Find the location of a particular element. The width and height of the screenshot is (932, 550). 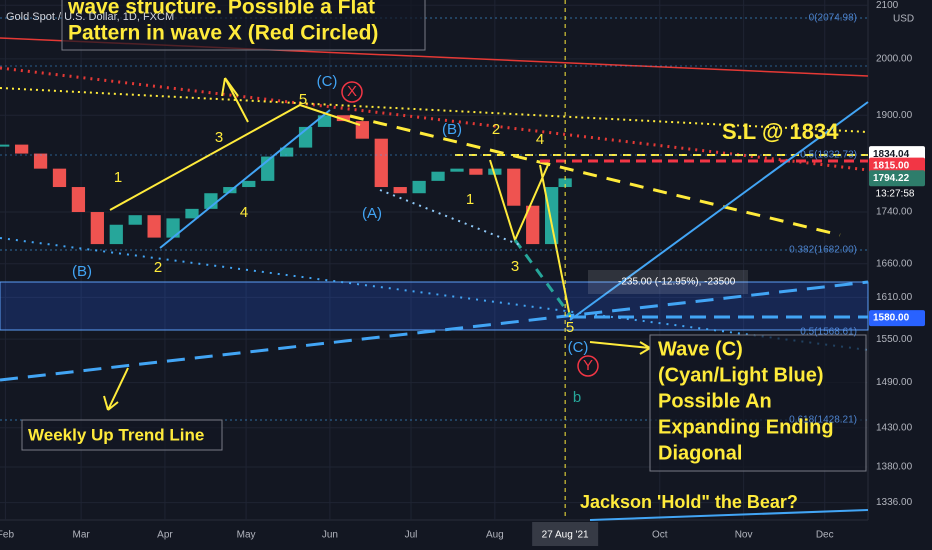

wave-label: b is located at coordinates (577, 397).